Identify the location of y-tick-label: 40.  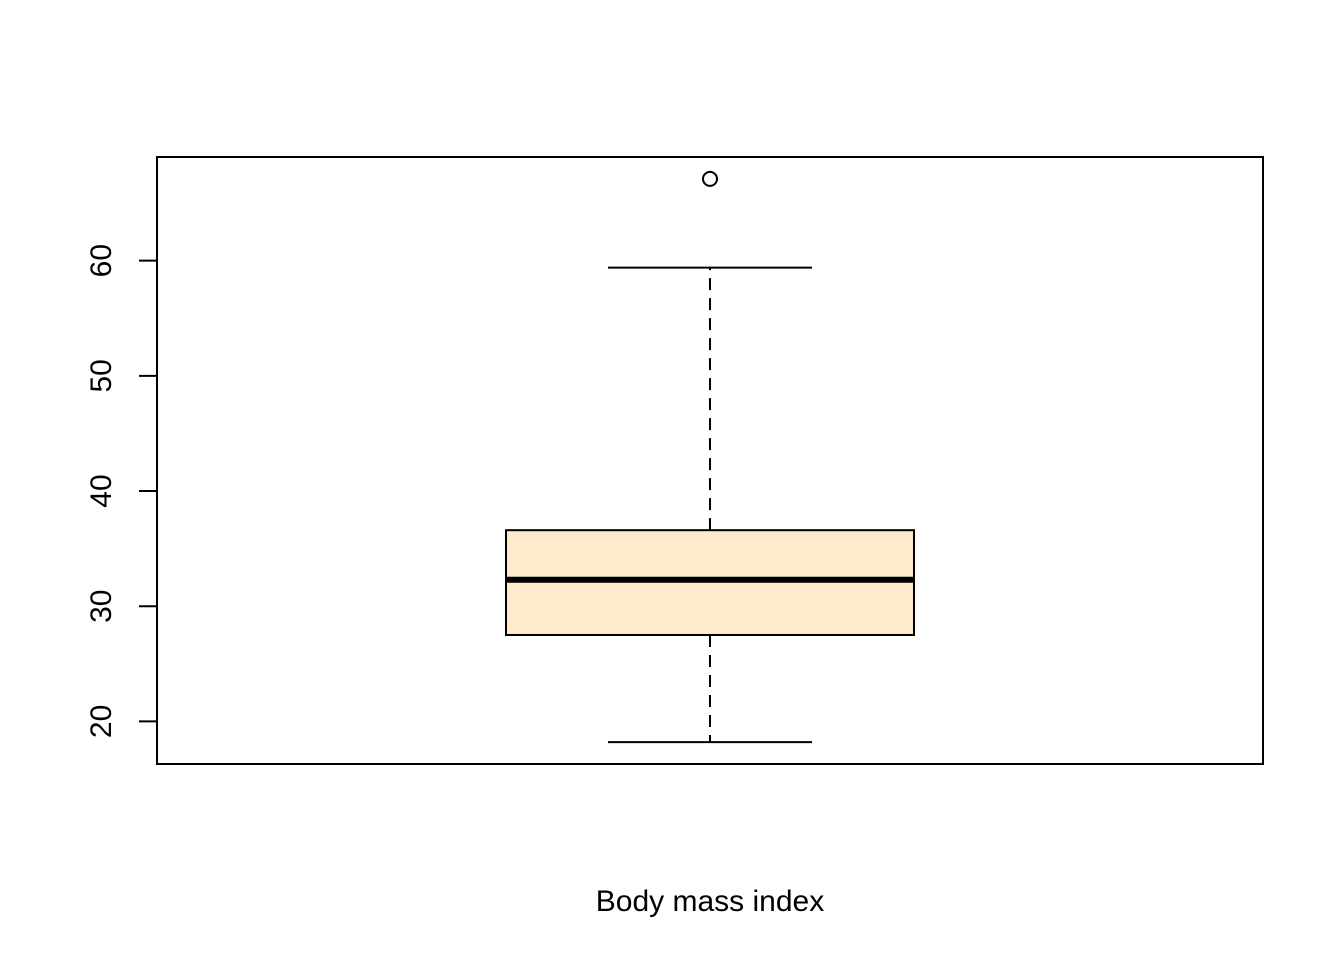
(101, 490).